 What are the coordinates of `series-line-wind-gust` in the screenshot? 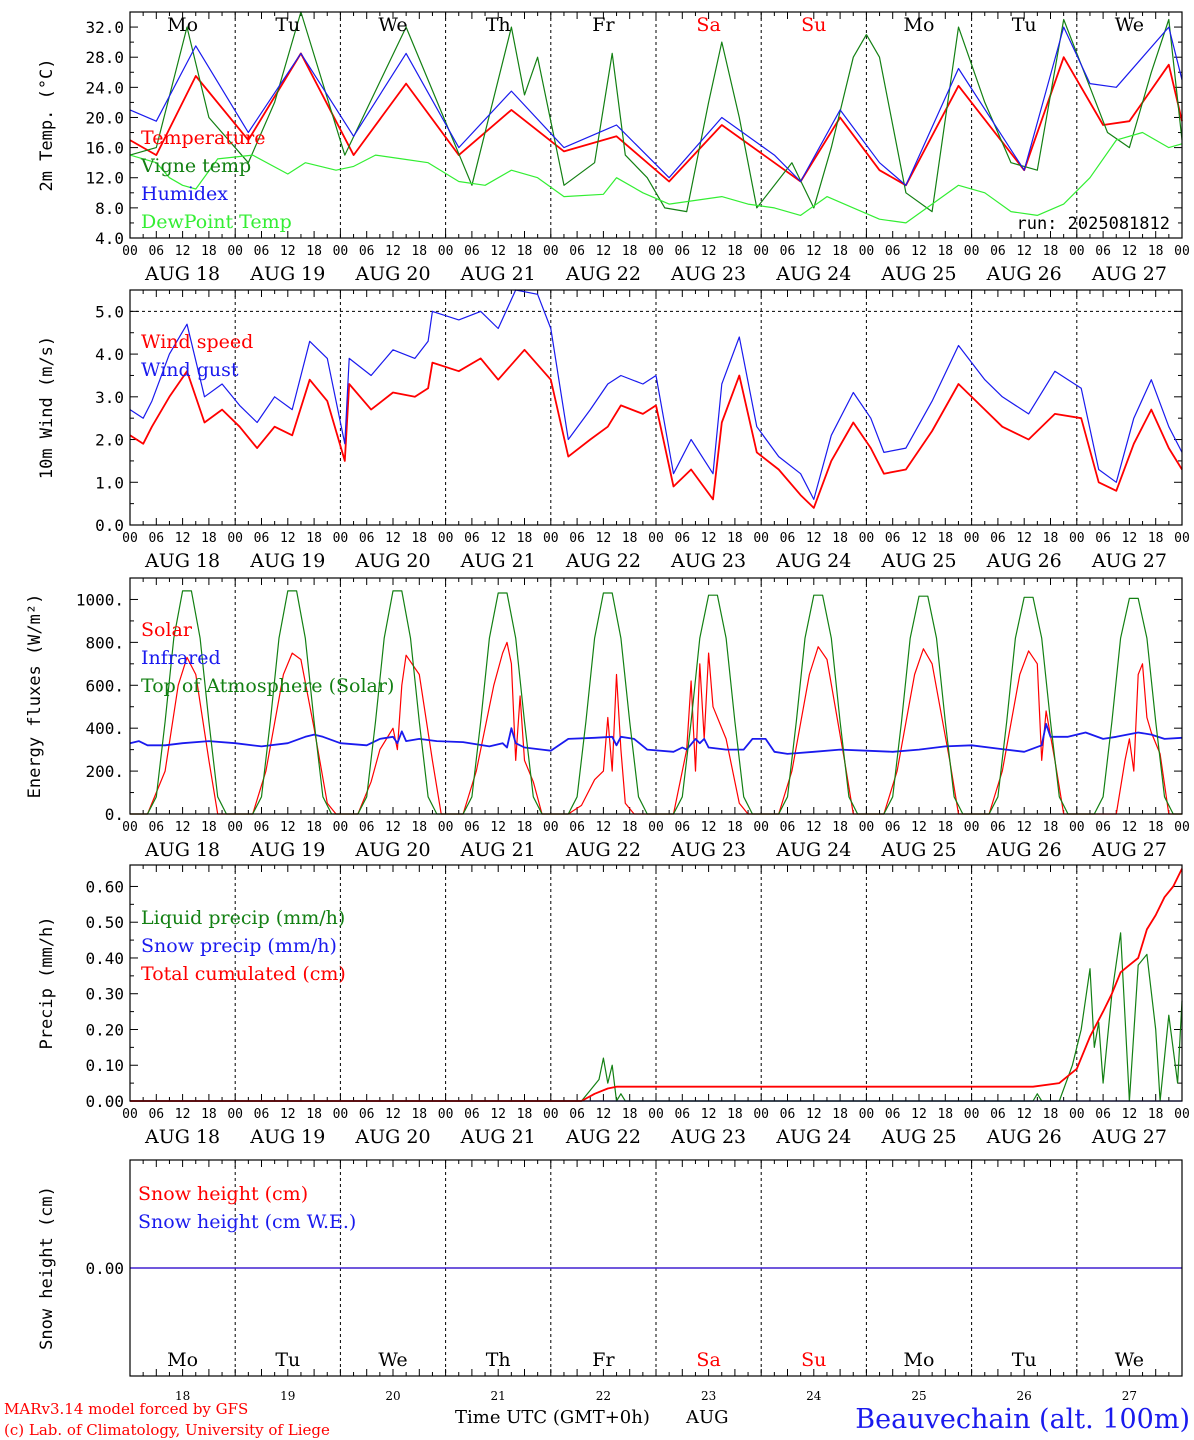 It's located at (656, 394).